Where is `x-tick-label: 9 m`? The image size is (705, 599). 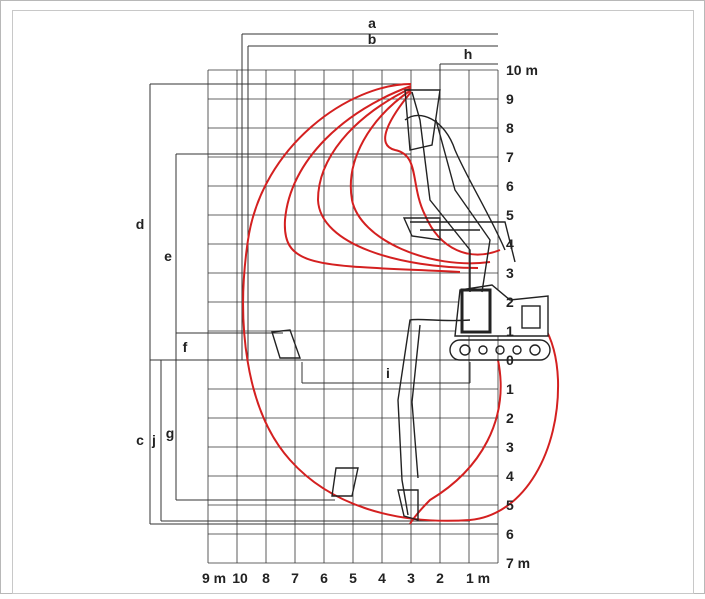
x-tick-label: 9 m is located at coordinates (214, 578).